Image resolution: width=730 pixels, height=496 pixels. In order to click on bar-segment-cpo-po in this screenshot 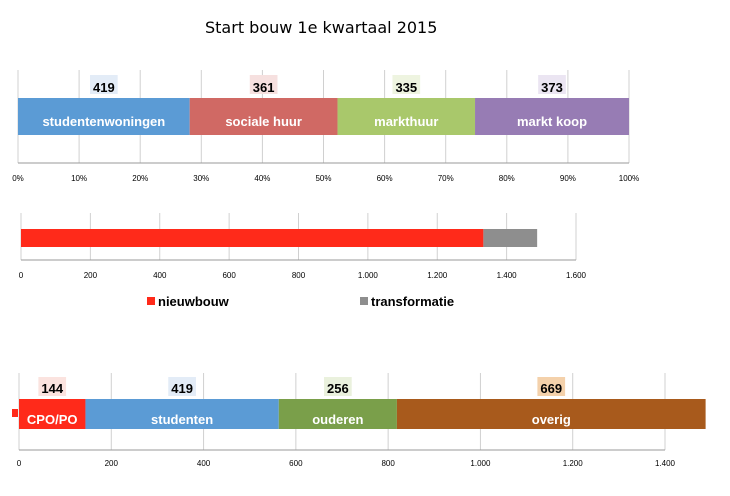, I will do `click(52, 414)`.